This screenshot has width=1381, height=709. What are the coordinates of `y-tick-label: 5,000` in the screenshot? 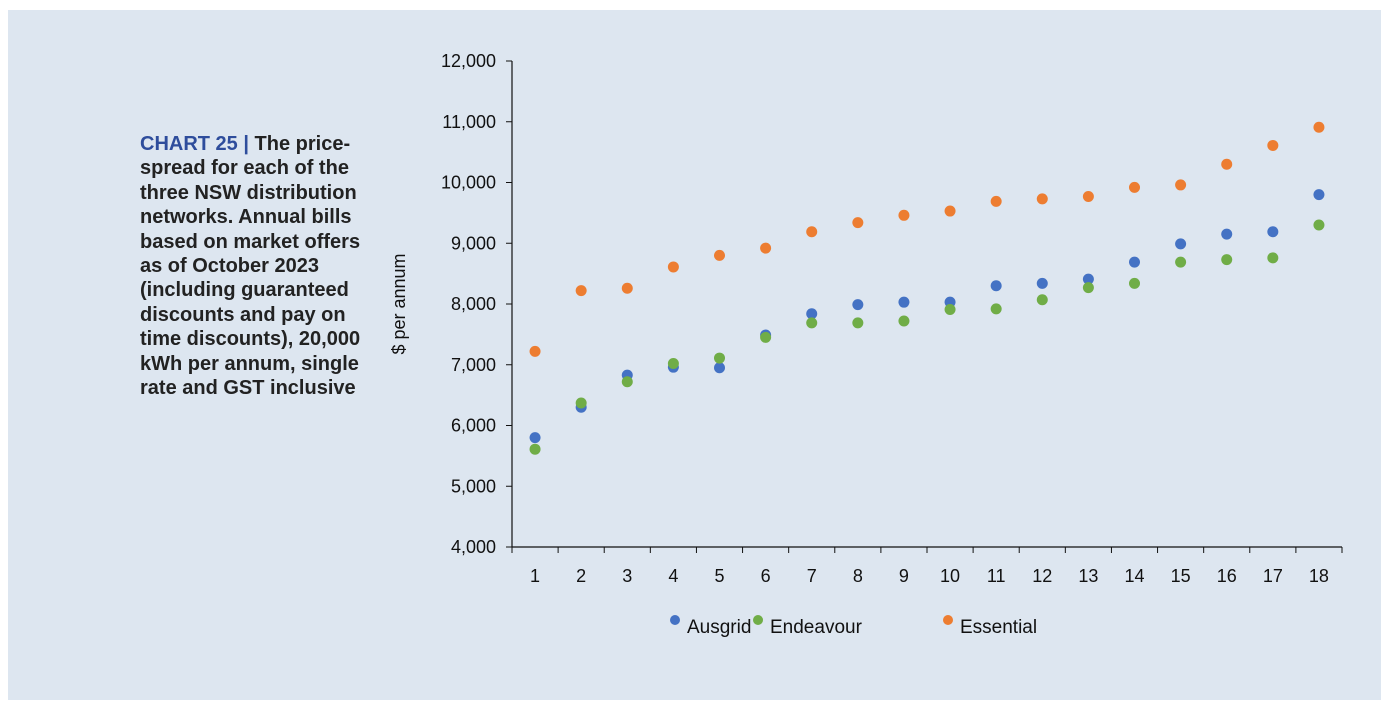 It's located at (473, 486).